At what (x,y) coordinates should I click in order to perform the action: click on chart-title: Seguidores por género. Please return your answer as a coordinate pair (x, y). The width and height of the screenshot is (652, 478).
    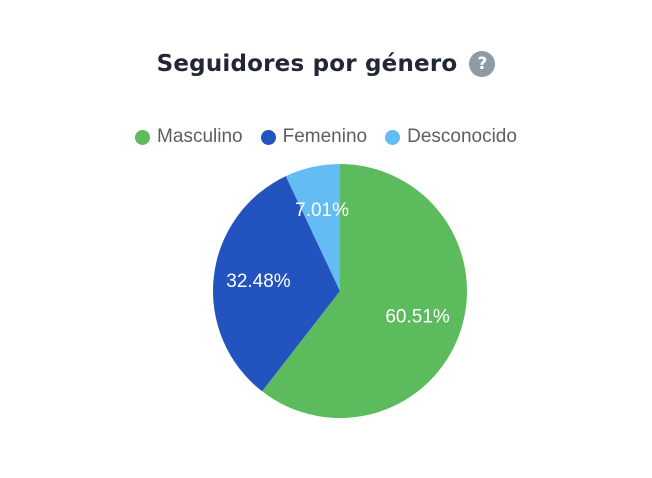
    Looking at the image, I should click on (307, 64).